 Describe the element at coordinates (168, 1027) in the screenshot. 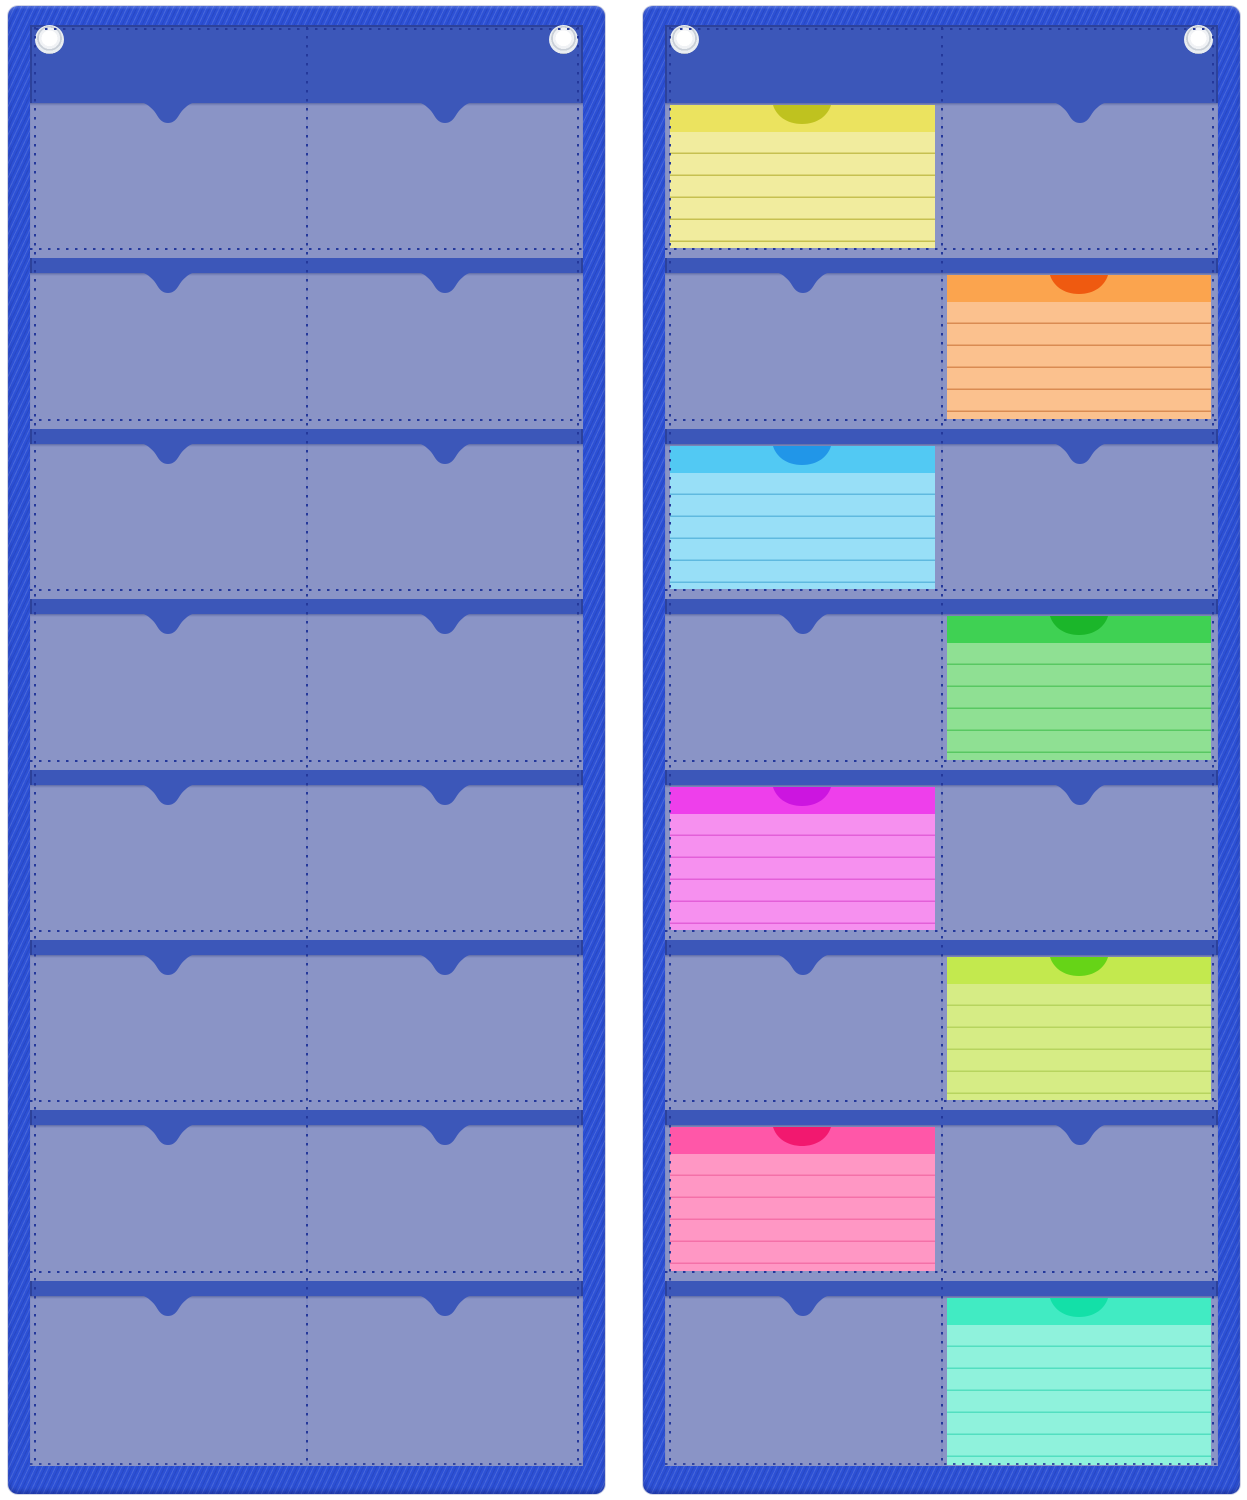

I see `pocket-r6-left` at that location.